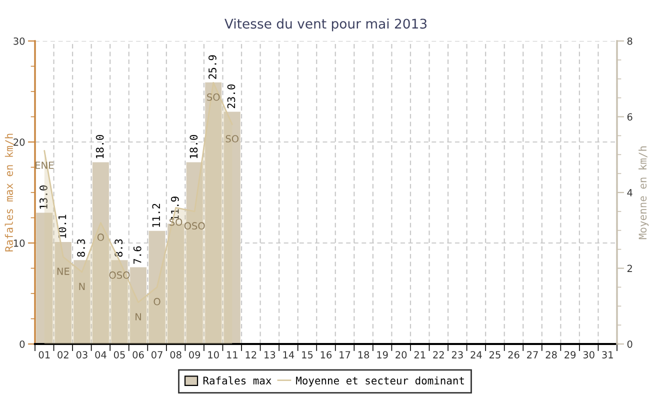 The height and width of the screenshot is (400, 650). I want to click on x-tick-label: 12, so click(251, 354).